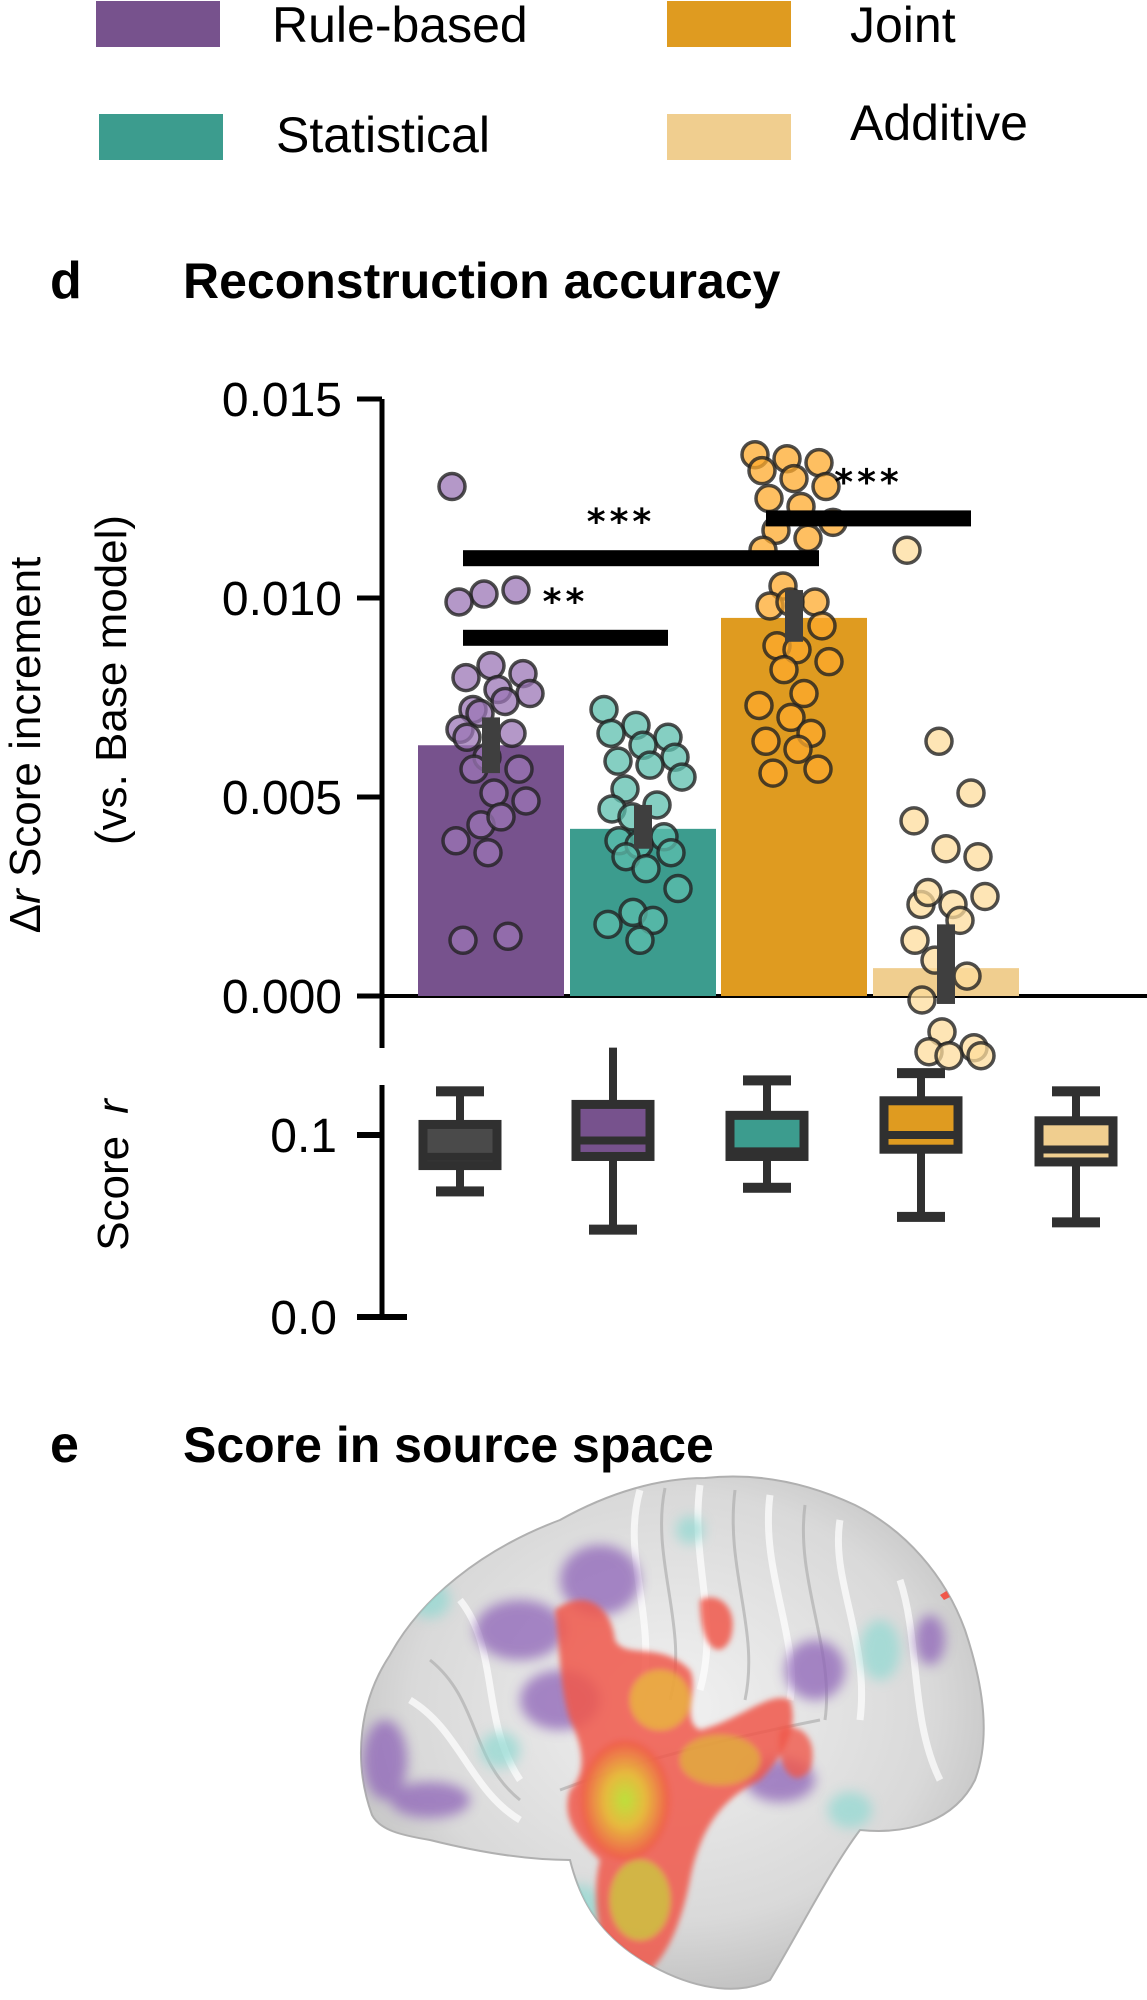 The width and height of the screenshot is (1147, 2000). Describe the element at coordinates (111, 680) in the screenshot. I see `bar-chart-y-label-sub: (vs. Base model)` at that location.